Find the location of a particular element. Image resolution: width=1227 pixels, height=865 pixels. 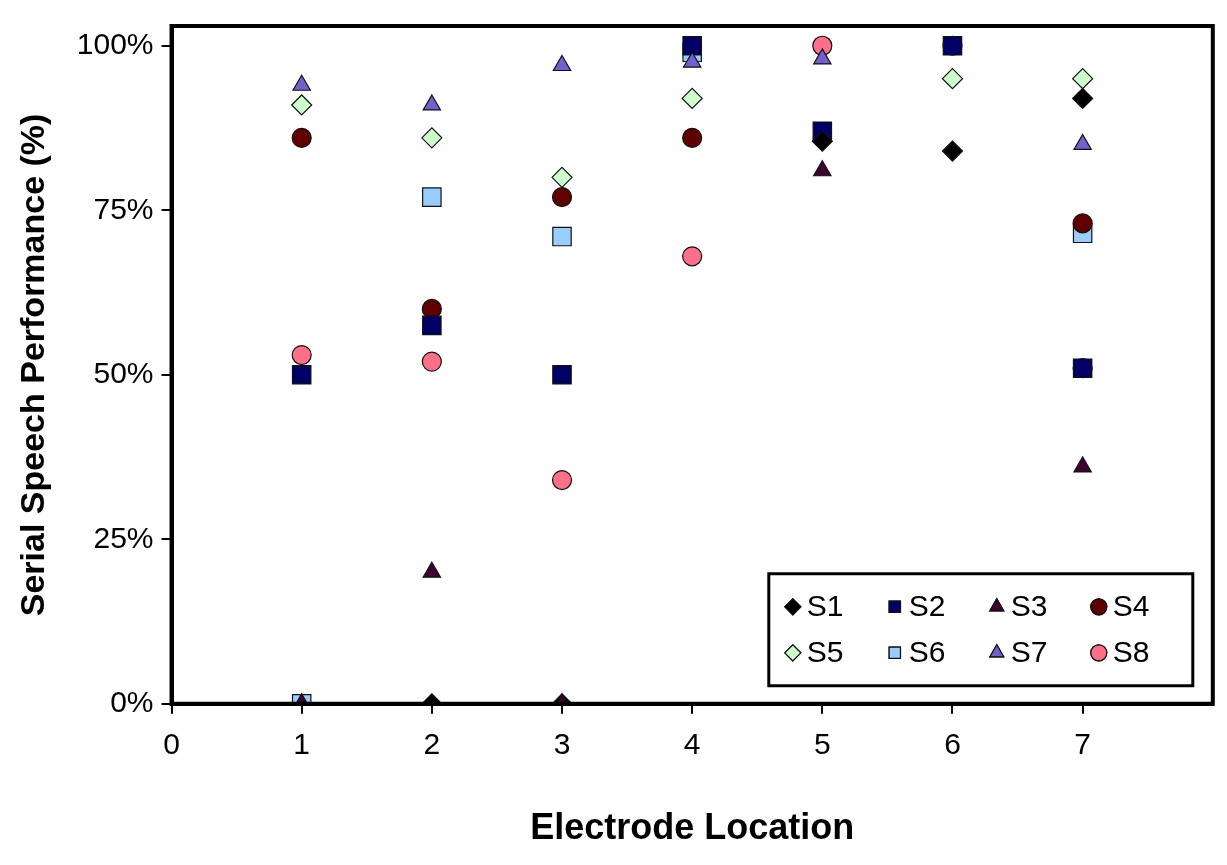

x-tick-label: 5 is located at coordinates (822, 744).